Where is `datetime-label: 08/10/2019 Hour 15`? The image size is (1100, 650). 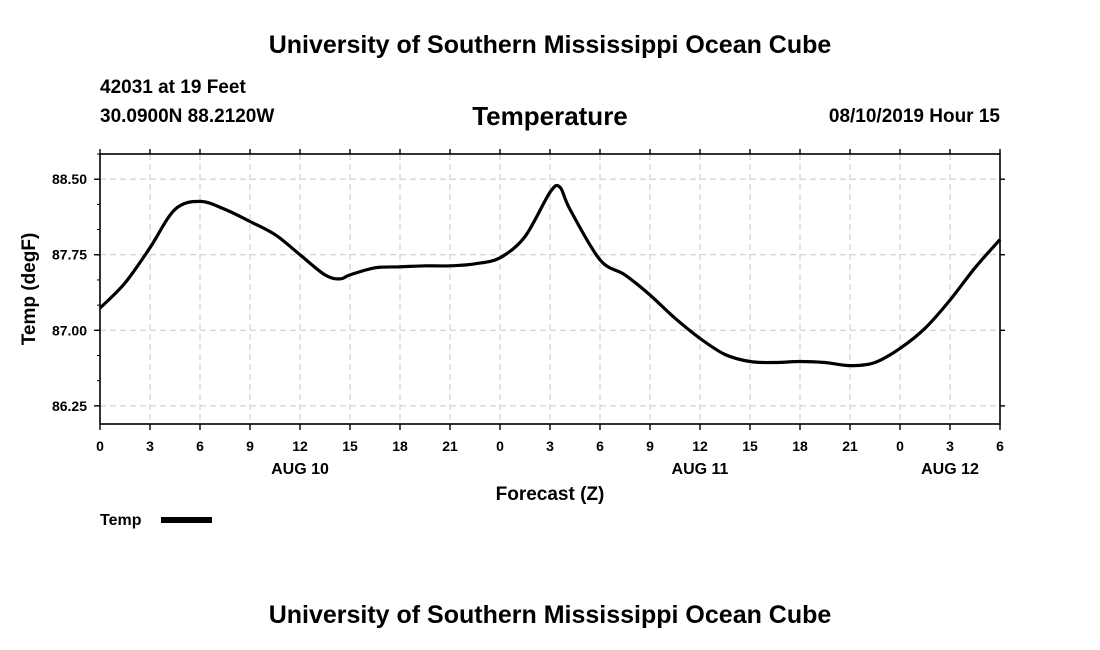
datetime-label: 08/10/2019 Hour 15 is located at coordinates (914, 116).